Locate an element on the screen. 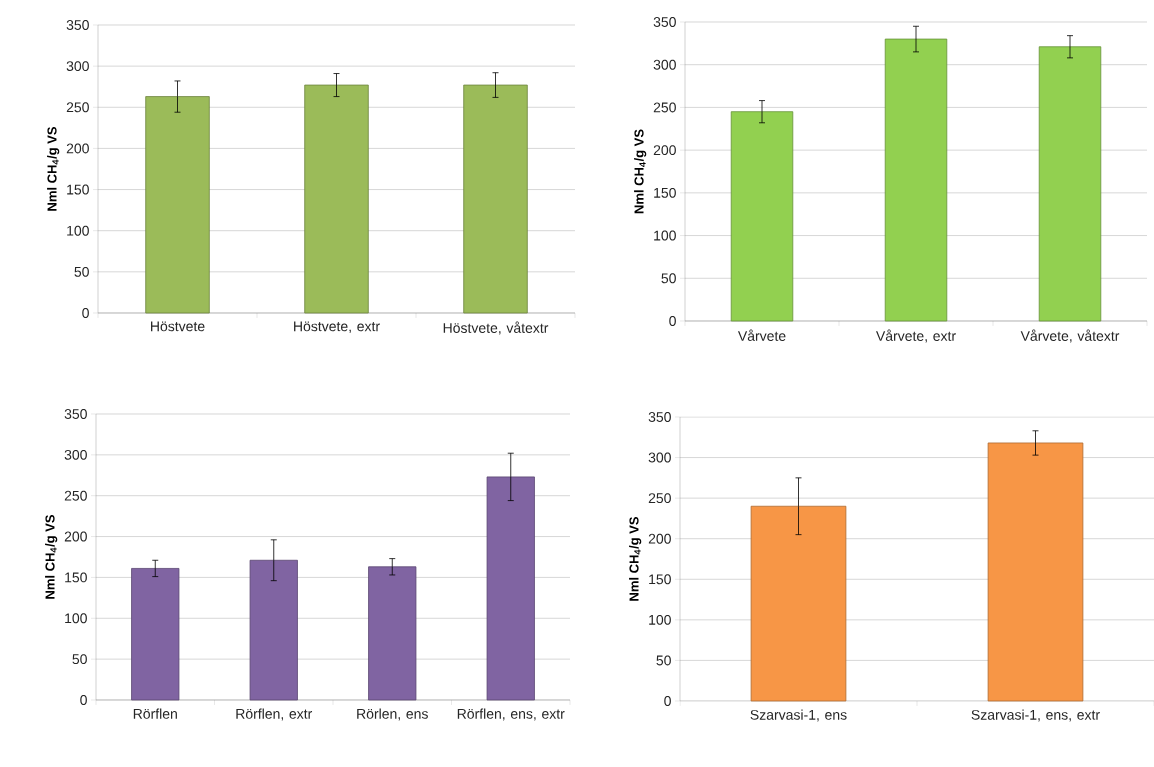 Image resolution: width=1154 pixels, height=767 pixels. x-tick-label: Rörflen, ens, extr is located at coordinates (511, 714).